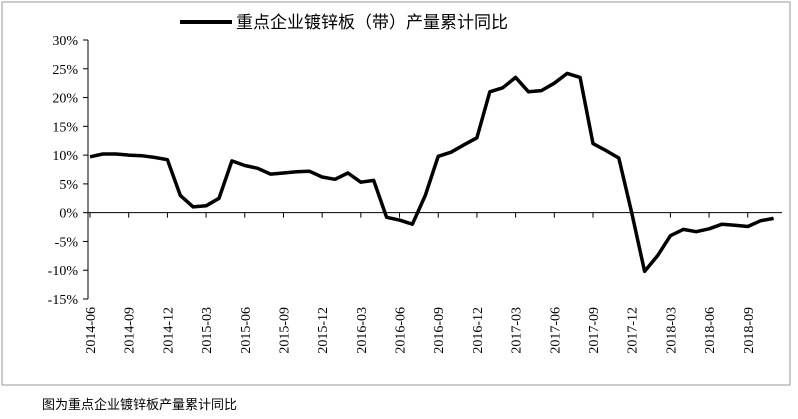 This screenshot has height=419, width=798. I want to click on y-tick-label: 0%, so click(68, 214).